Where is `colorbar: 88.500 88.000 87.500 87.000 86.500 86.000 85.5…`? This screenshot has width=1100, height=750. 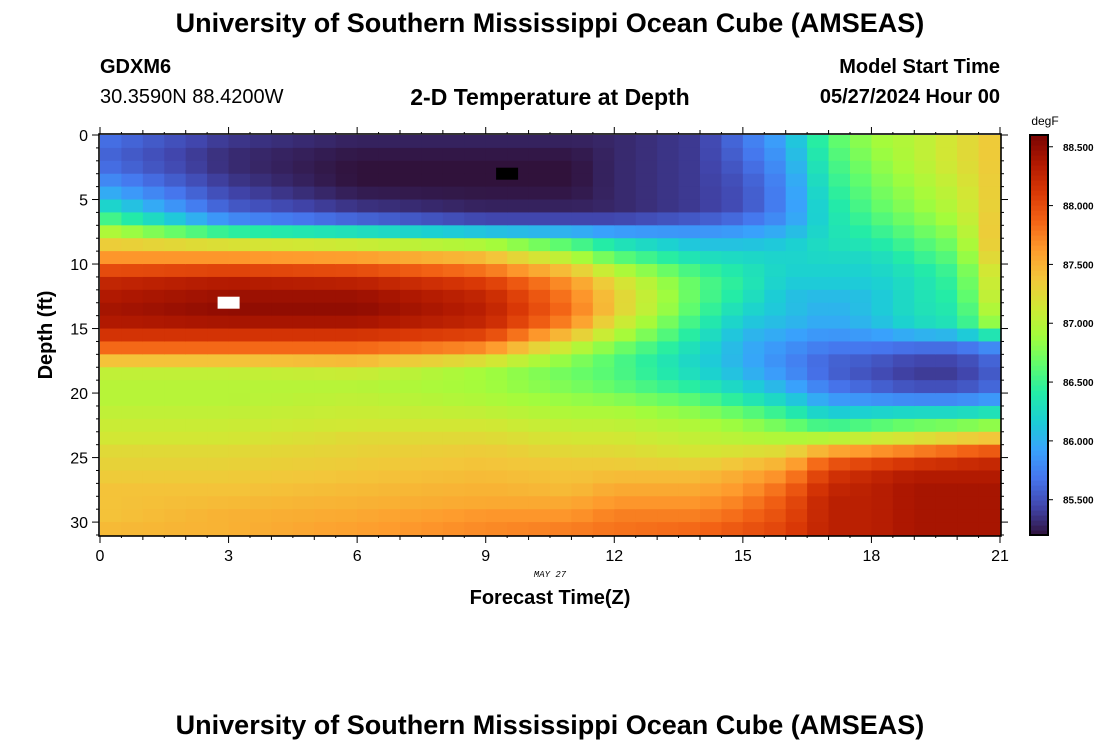 colorbar: 88.500 88.000 87.500 87.000 86.500 86.000 85.5… is located at coordinates (1061, 335).